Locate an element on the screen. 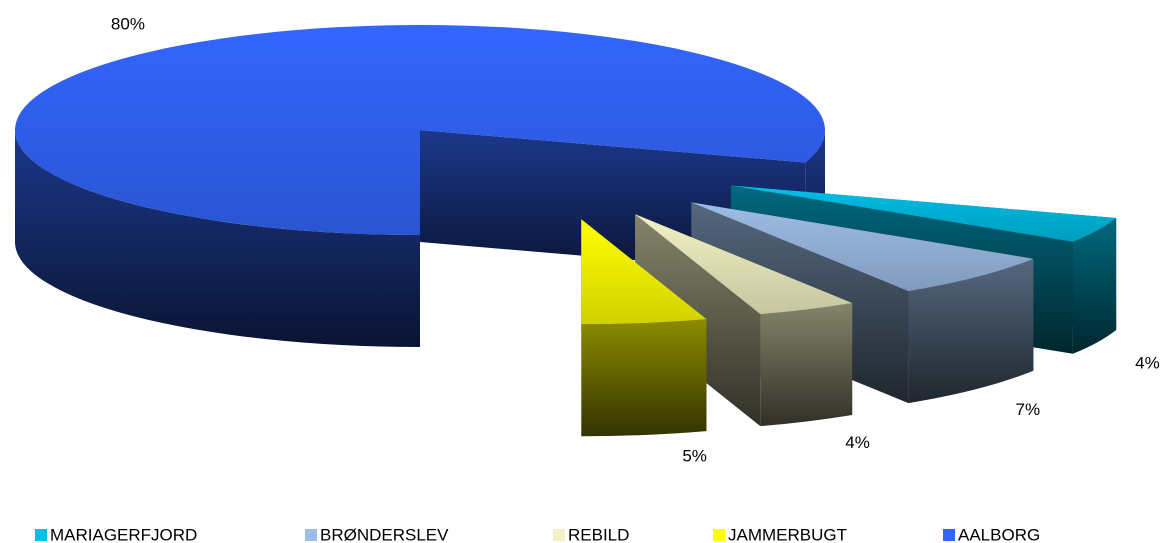  data-label: 5% is located at coordinates (694, 455).